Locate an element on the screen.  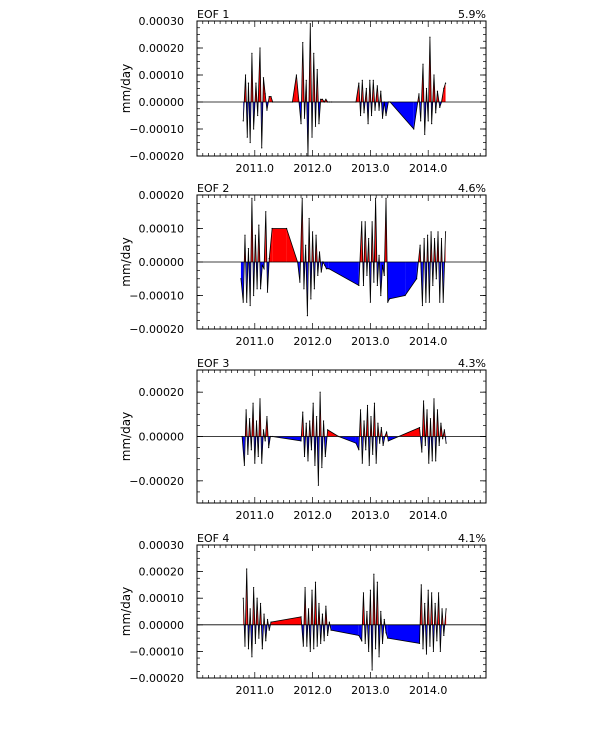
y-tick-label: 0.00010 is located at coordinates (162, 75).